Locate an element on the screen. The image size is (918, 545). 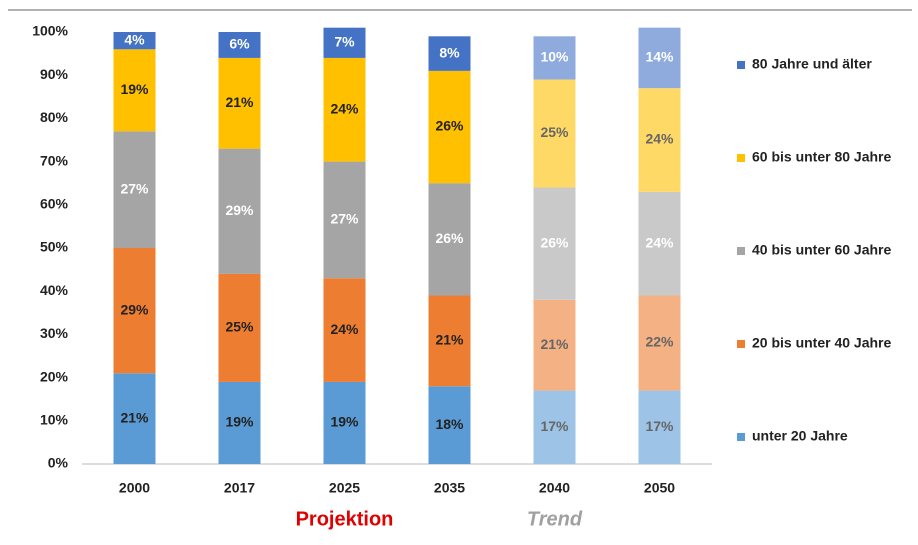
value-label: 8% is located at coordinates (449, 52).